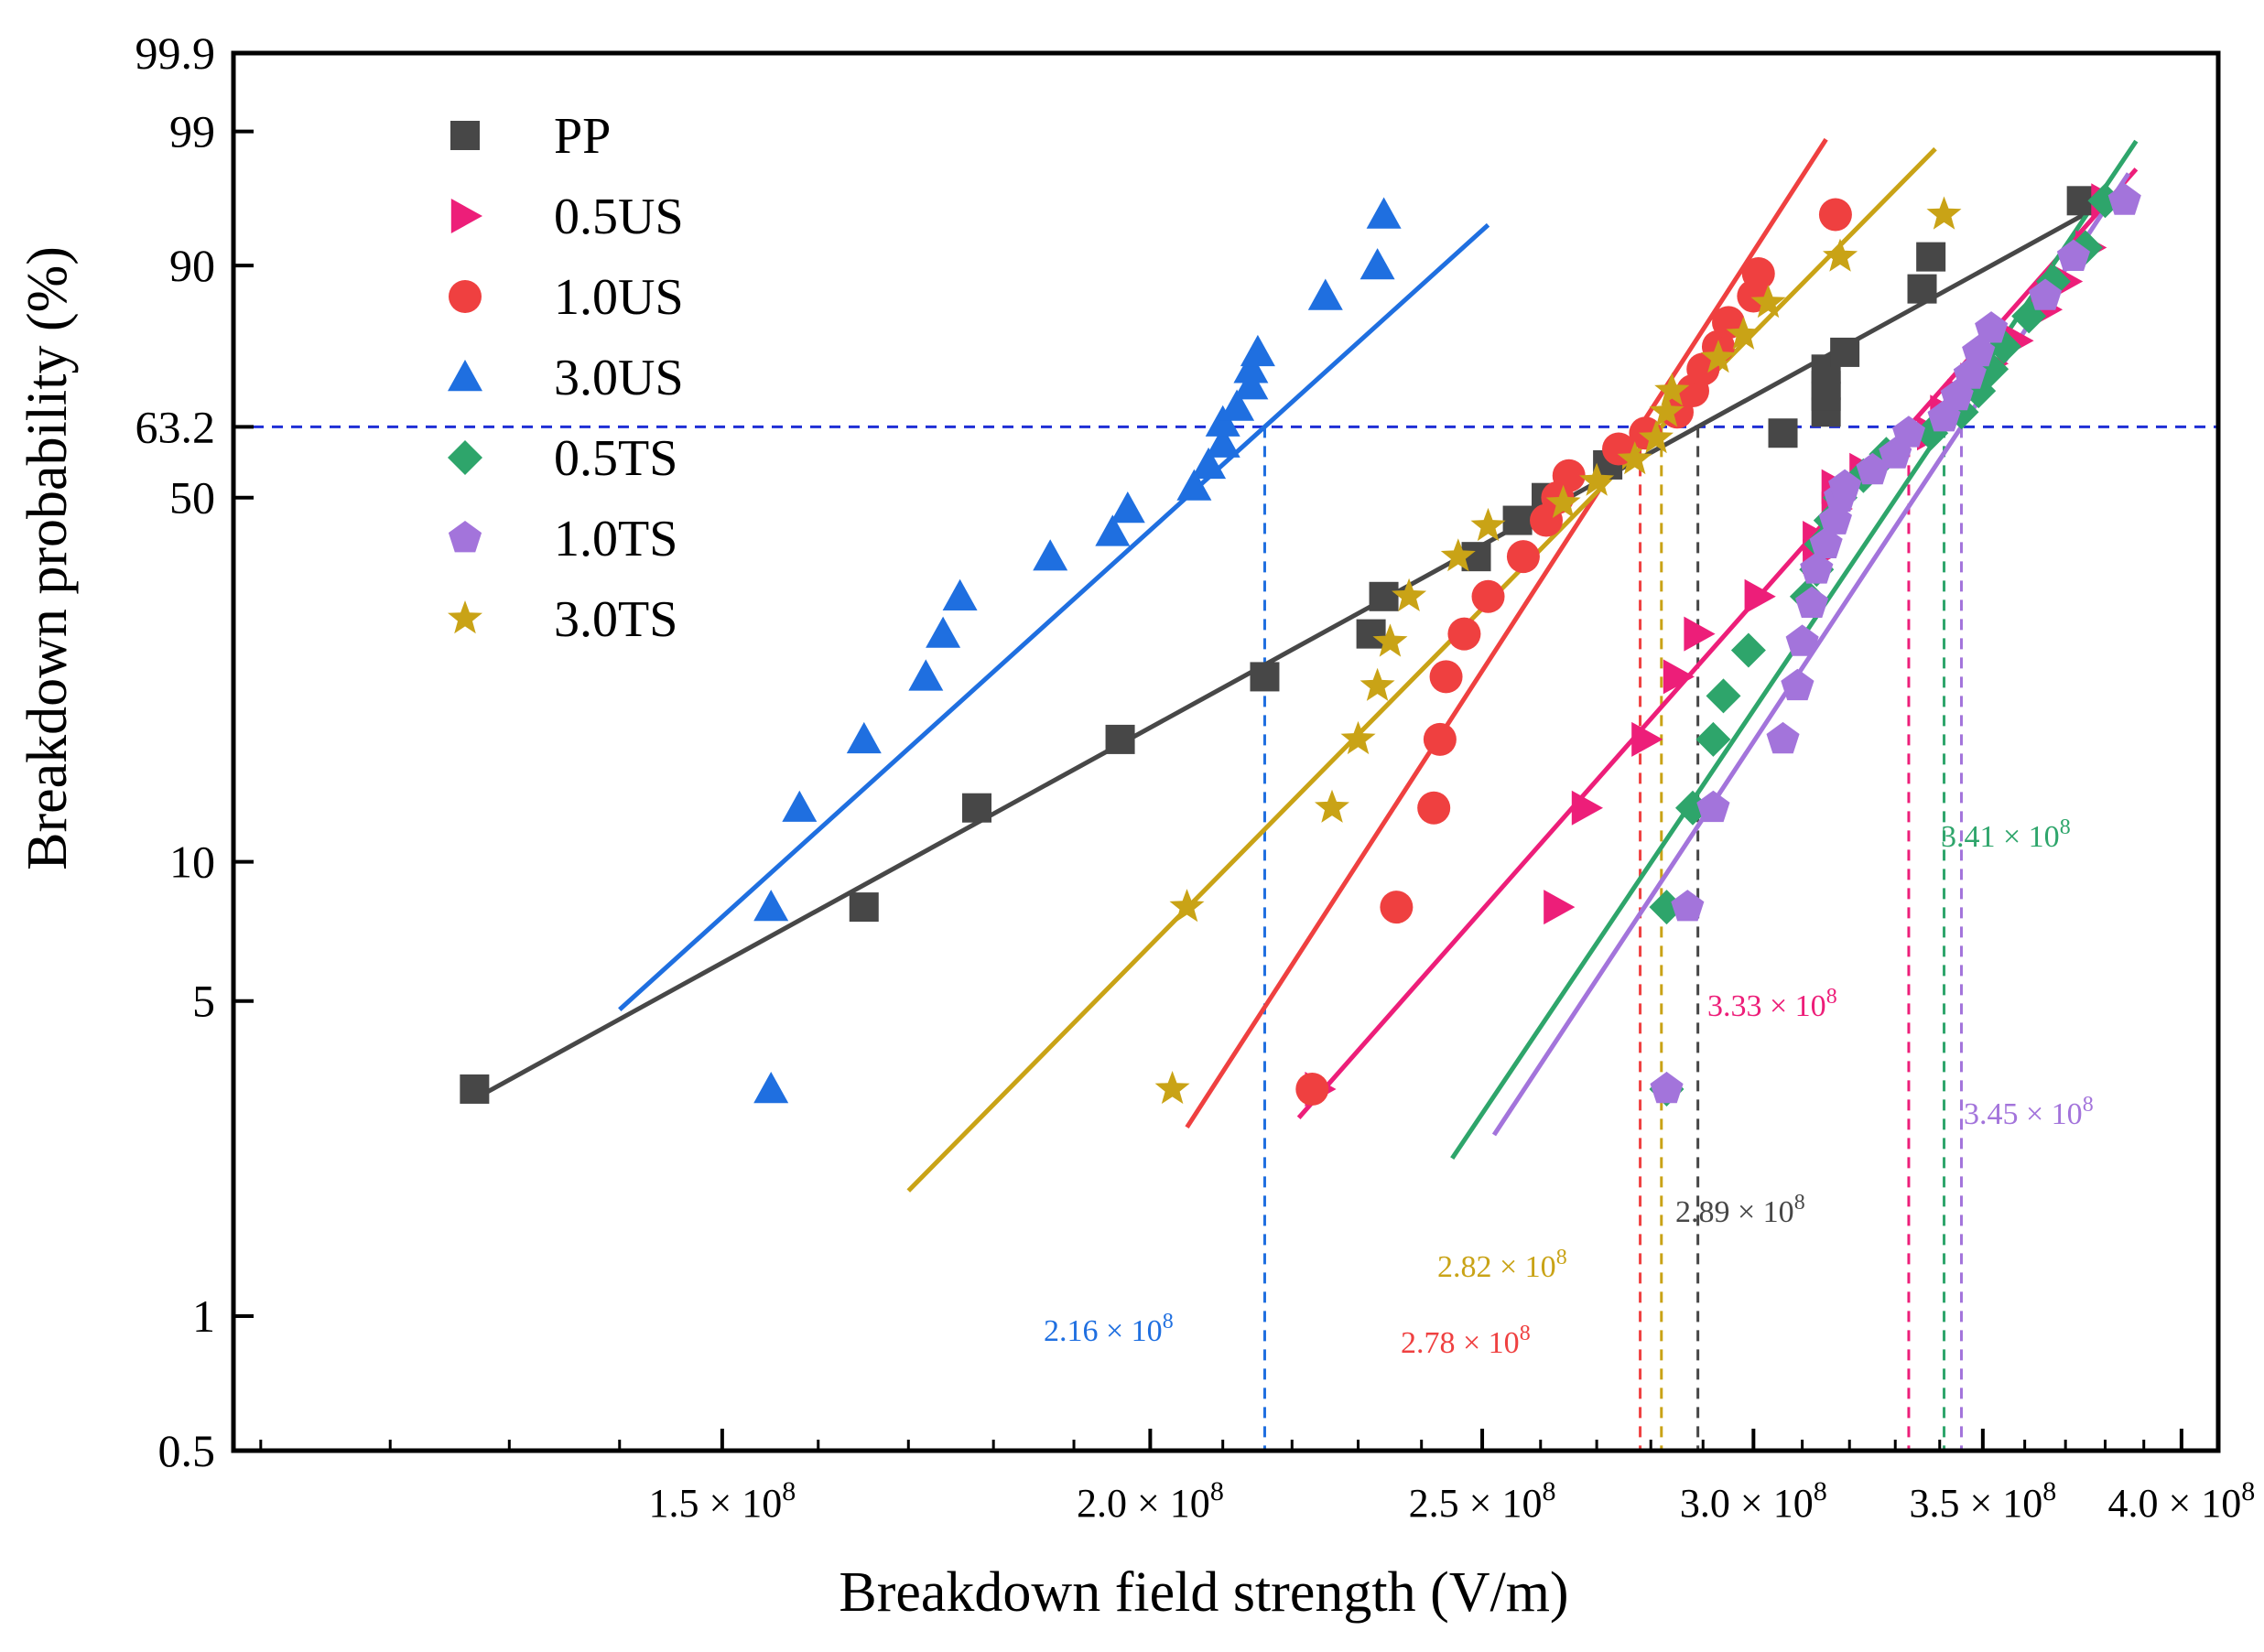 The height and width of the screenshot is (1652, 2264). I want to click on data-point-1.0US-2, so click(1434, 808).